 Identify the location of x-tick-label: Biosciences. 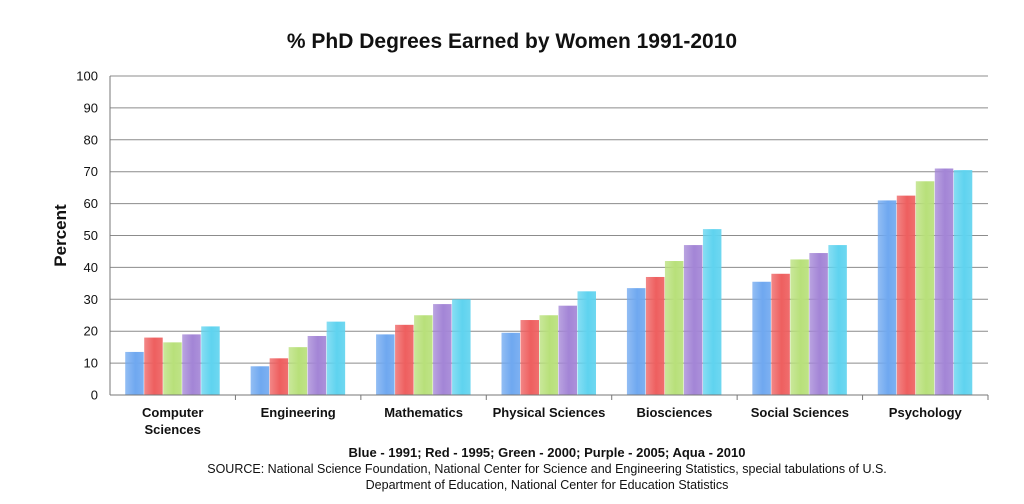
(674, 412).